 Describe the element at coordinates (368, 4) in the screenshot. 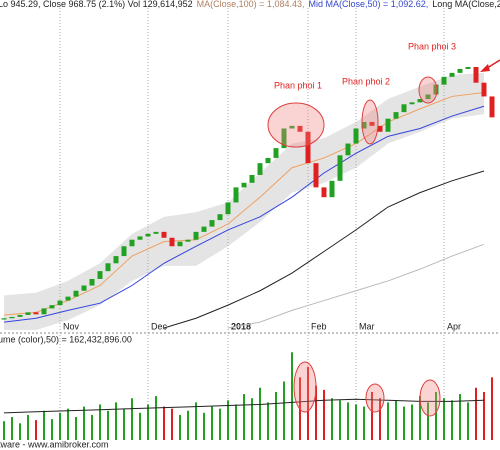

I see `header-segment: Mid MA(Close,50) = 1,092.62,` at that location.